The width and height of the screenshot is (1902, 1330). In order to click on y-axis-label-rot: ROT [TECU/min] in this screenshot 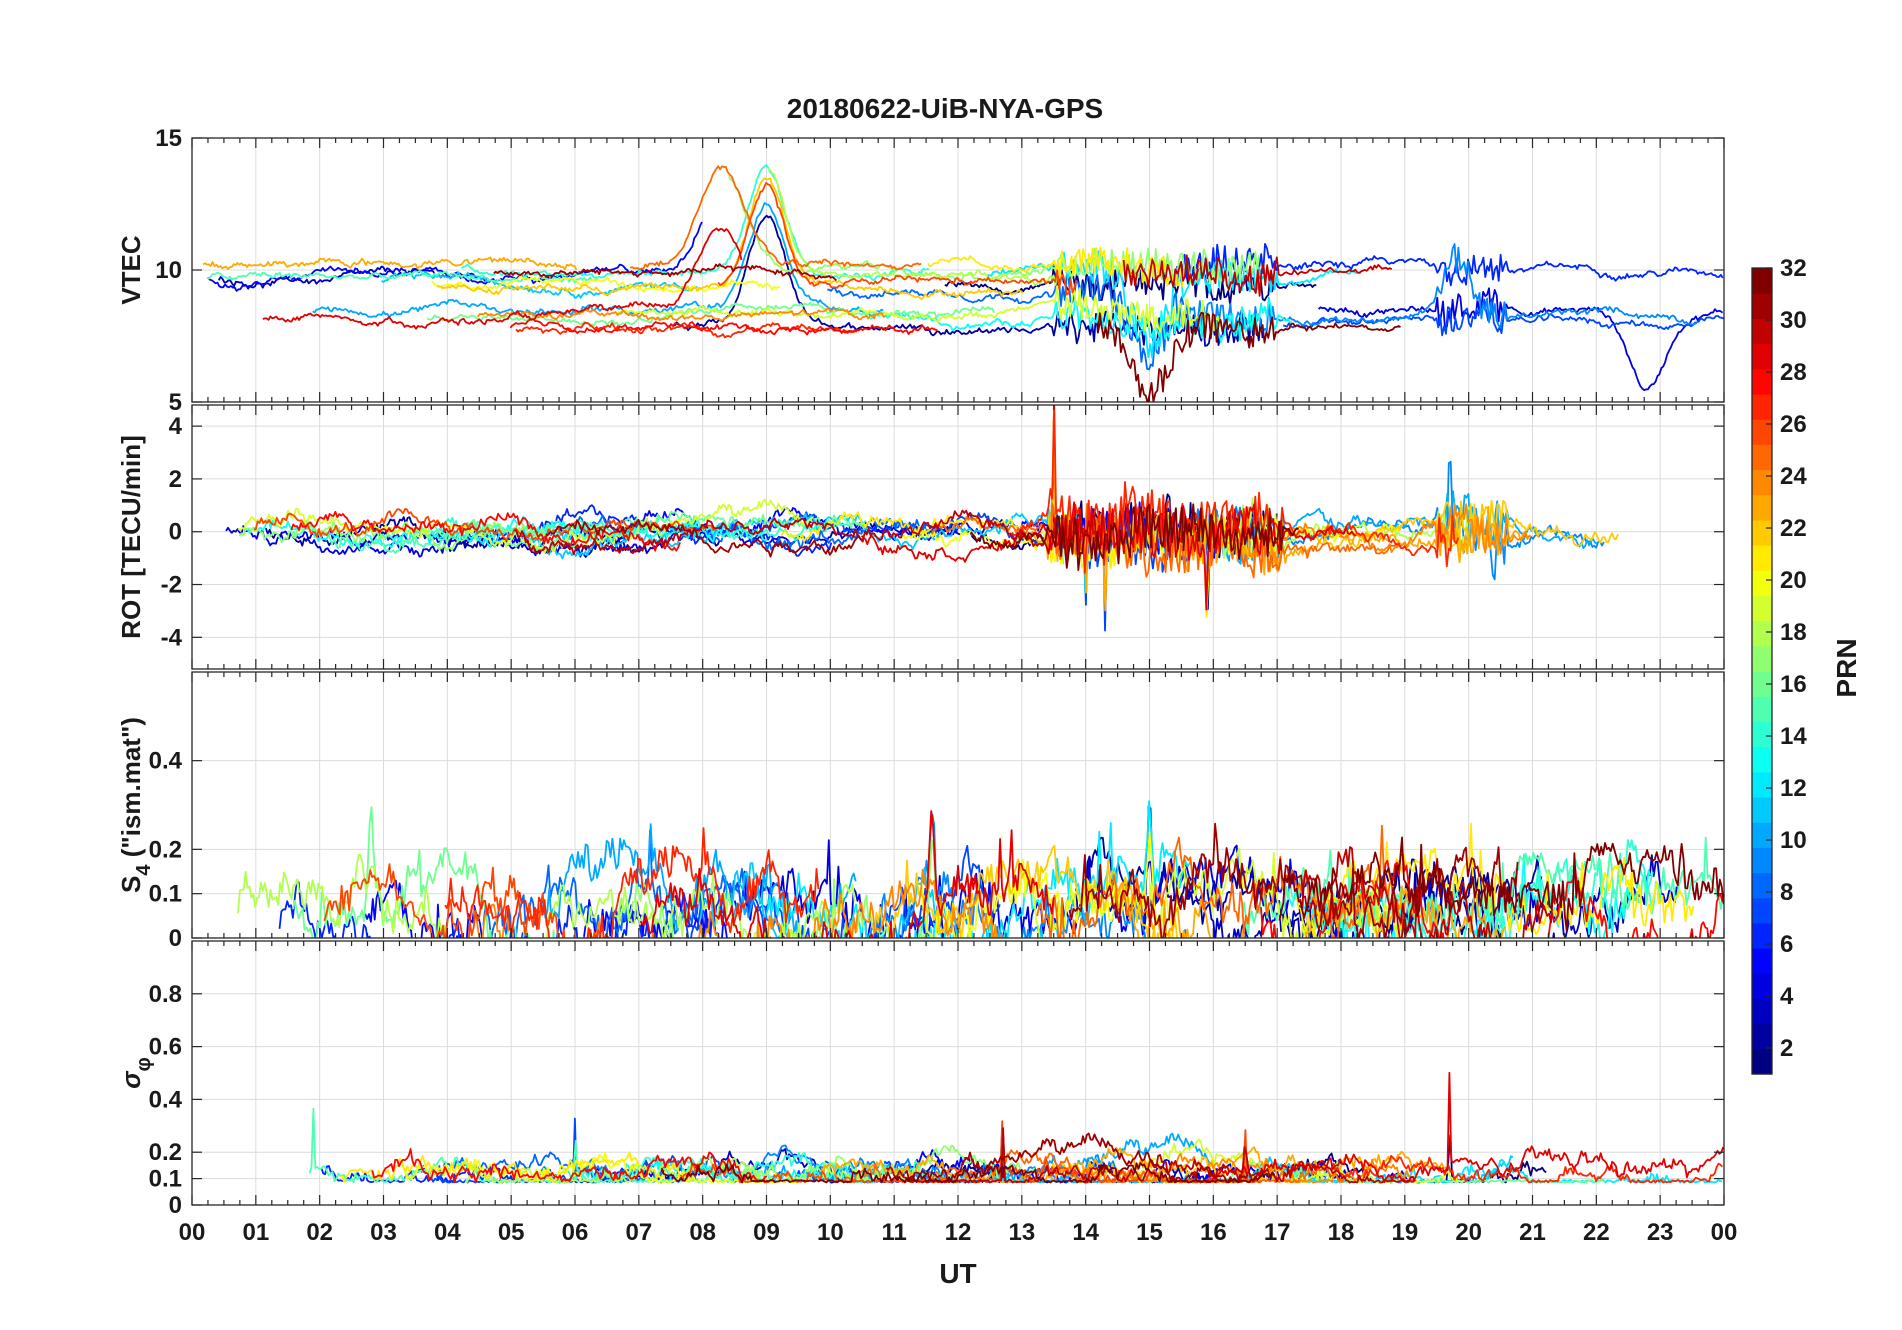, I will do `click(131, 537)`.